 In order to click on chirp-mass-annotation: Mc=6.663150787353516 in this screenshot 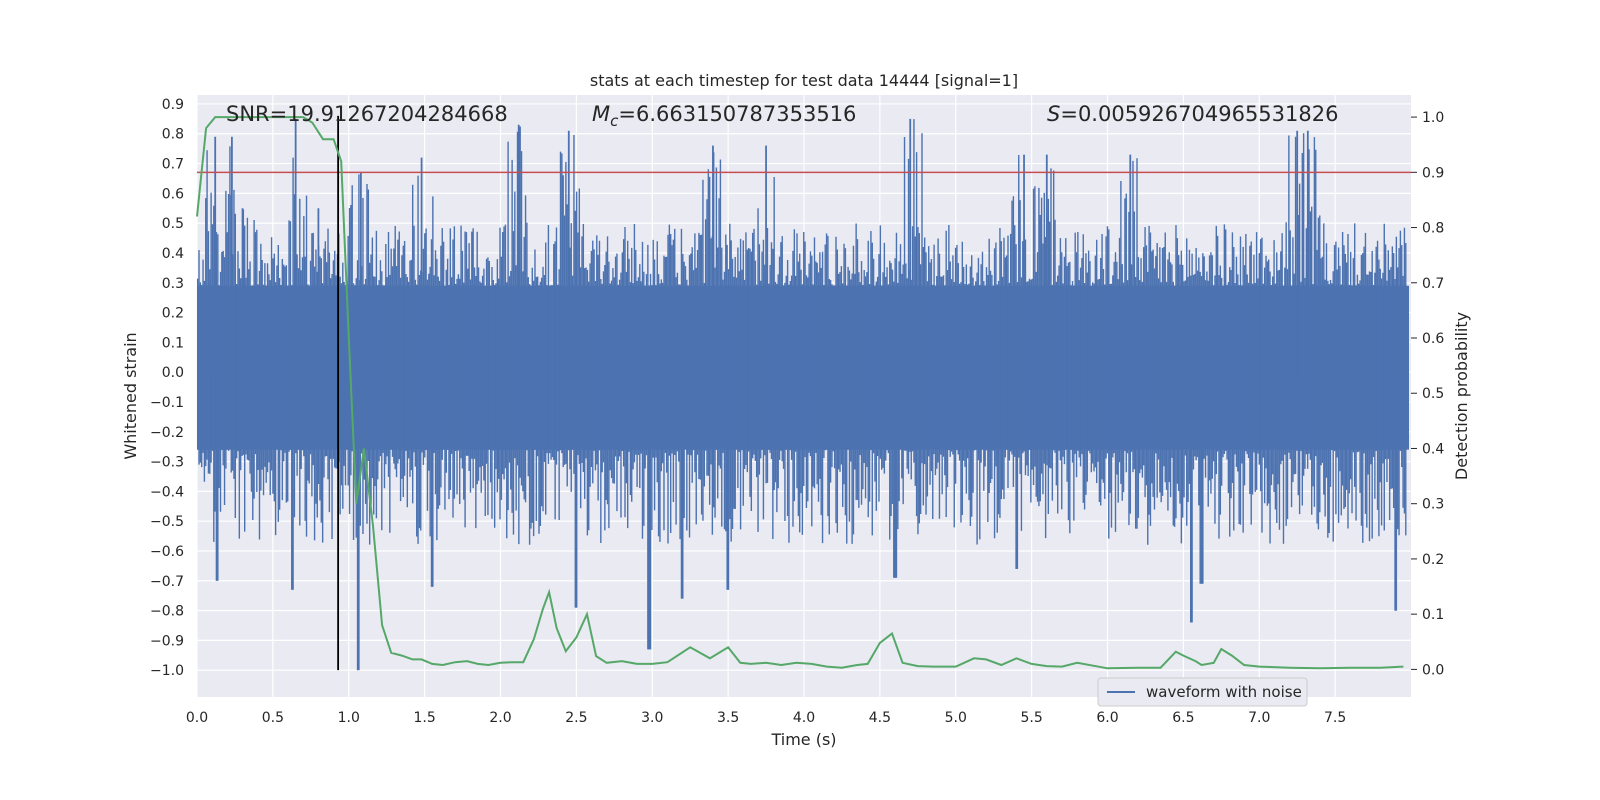, I will do `click(724, 116)`.